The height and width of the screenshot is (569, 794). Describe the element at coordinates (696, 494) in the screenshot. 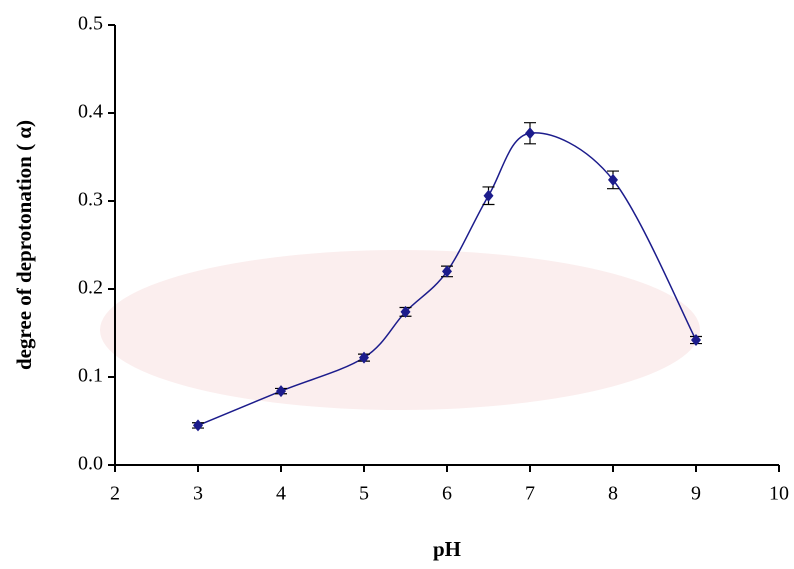

I see `x-tick-label: 9` at that location.